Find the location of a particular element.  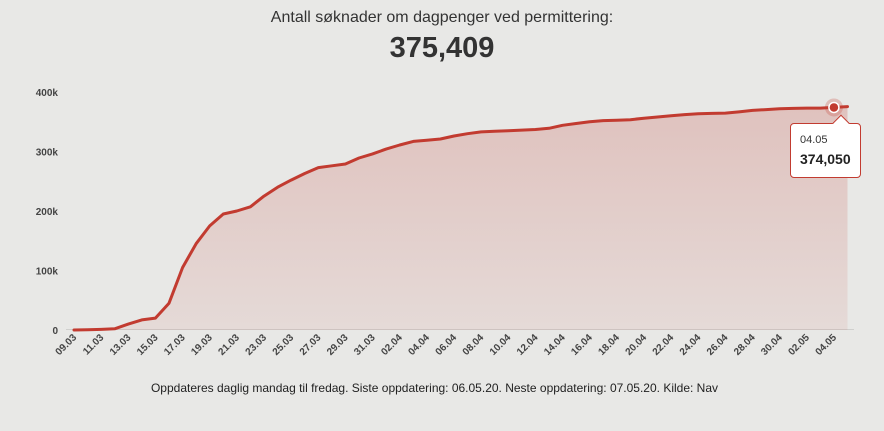

x-tick-label: 24.04 is located at coordinates (691, 345).